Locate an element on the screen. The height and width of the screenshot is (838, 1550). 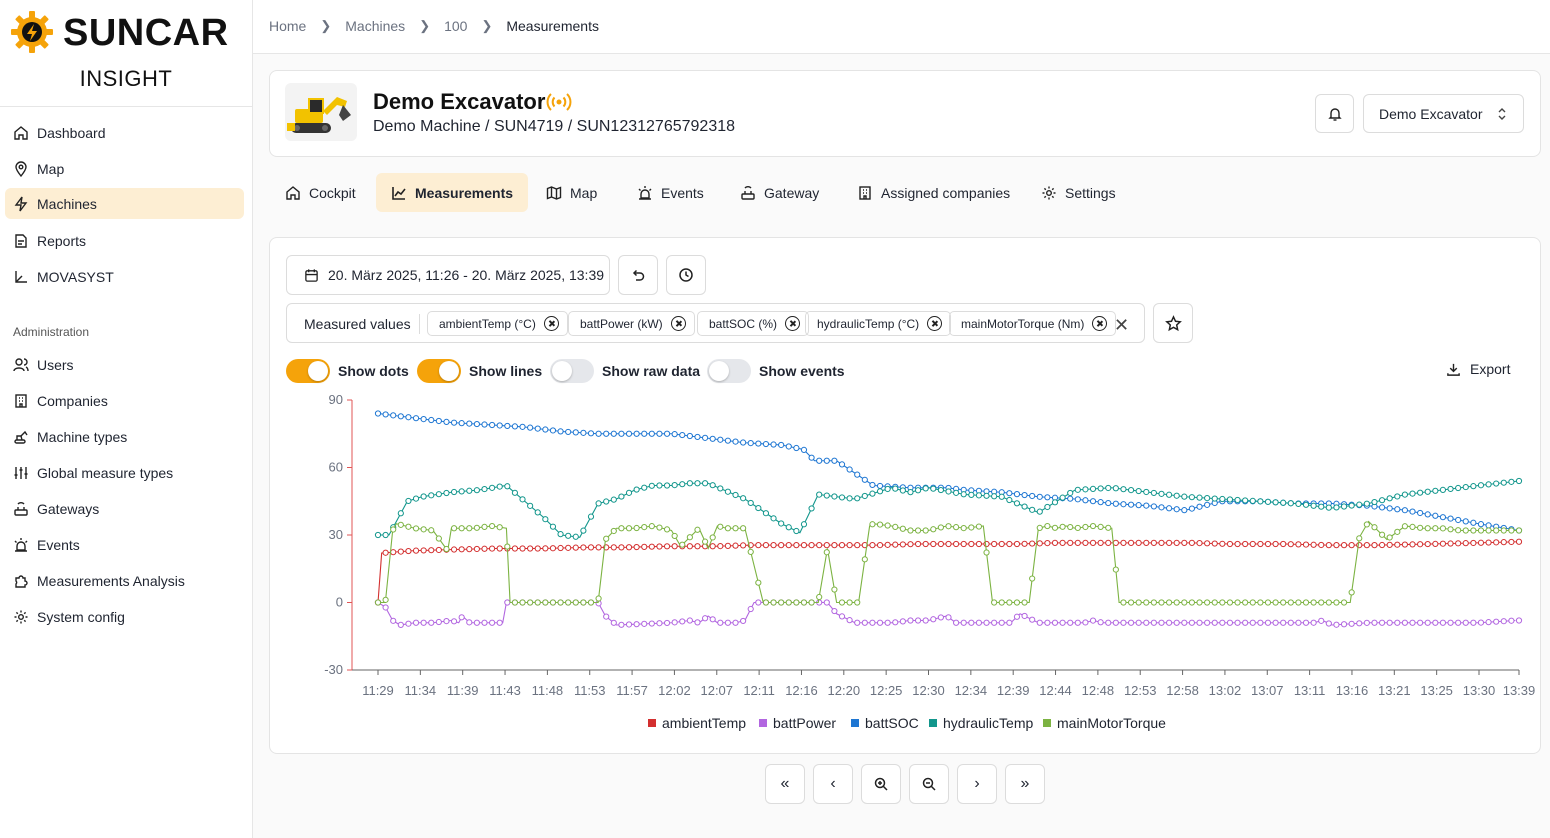
sidebar-item-events: Events is located at coordinates (124, 544).